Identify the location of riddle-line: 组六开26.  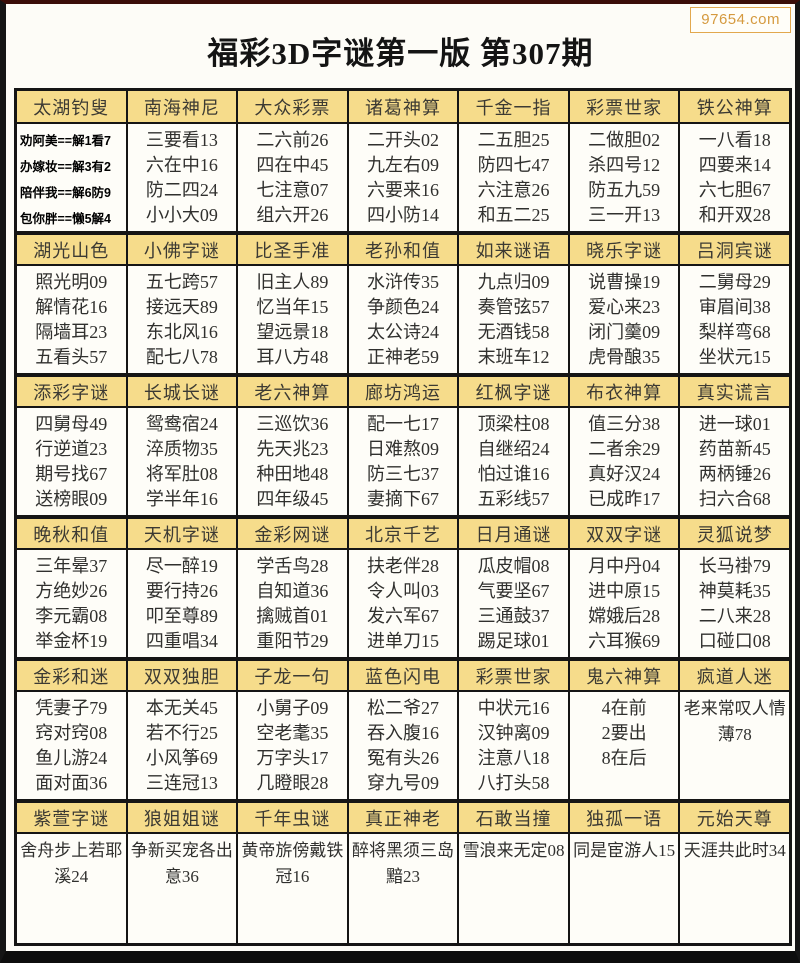
(292, 215).